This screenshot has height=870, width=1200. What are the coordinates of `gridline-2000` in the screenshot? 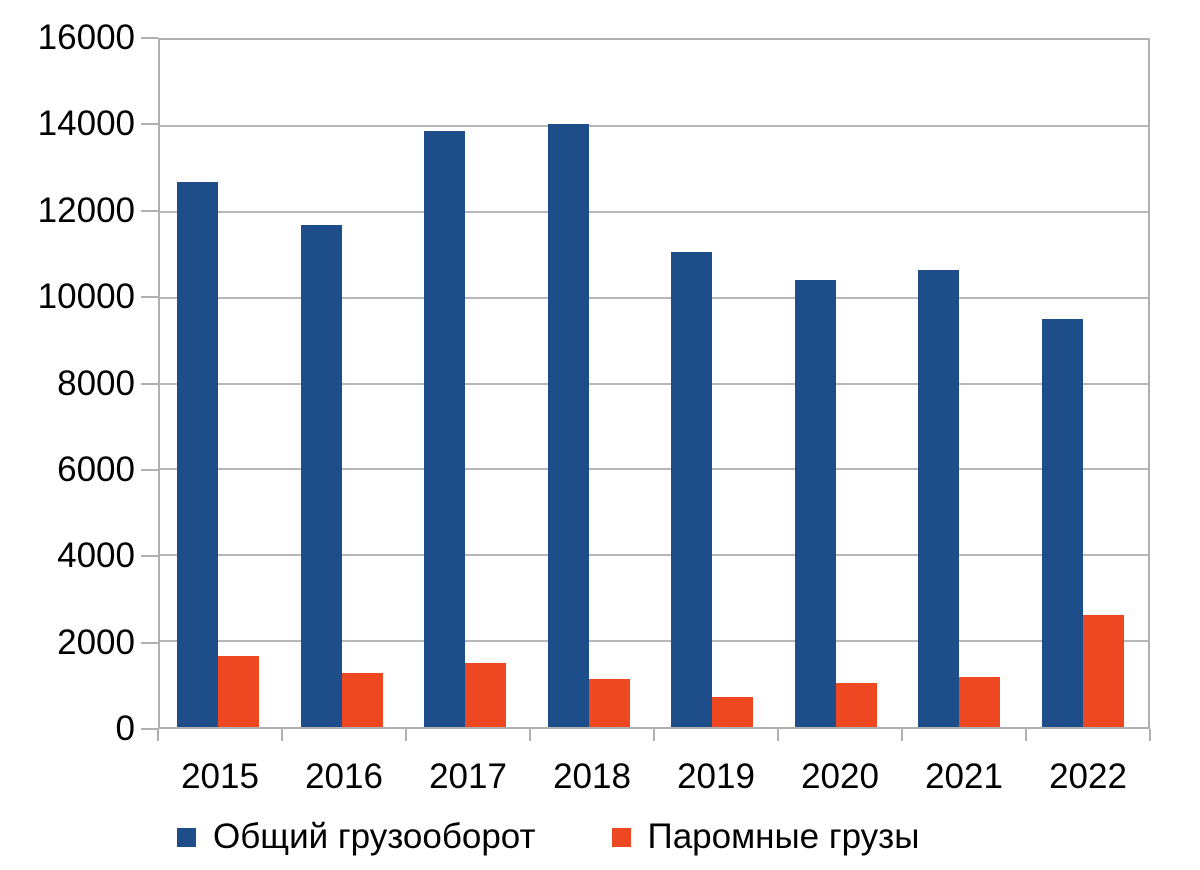 It's located at (654, 641).